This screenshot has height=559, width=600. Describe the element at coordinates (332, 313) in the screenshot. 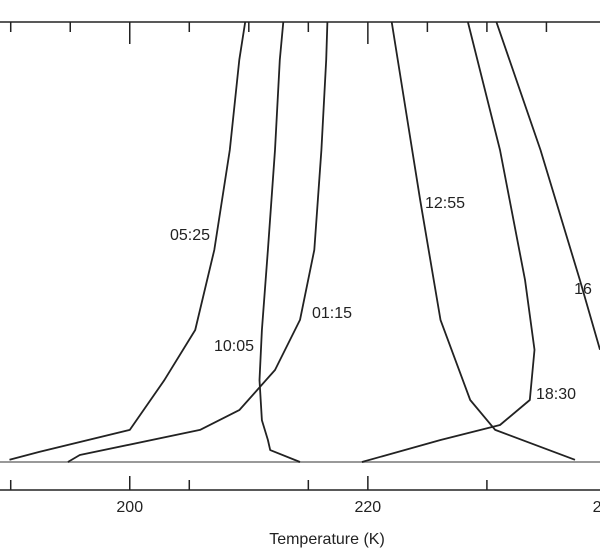

I see `line-label: 01:15` at that location.